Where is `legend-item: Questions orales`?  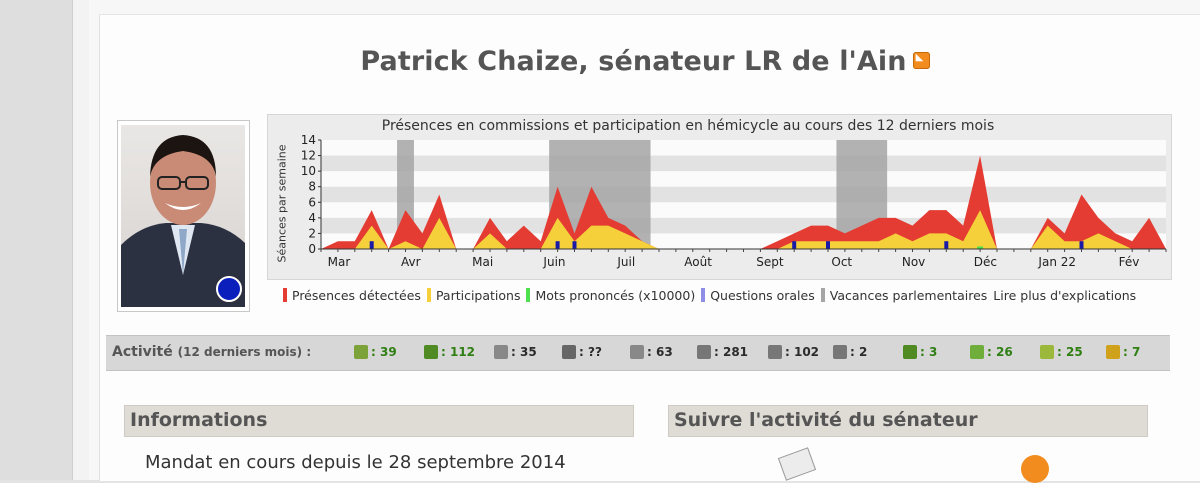 legend-item: Questions orales is located at coordinates (758, 295).